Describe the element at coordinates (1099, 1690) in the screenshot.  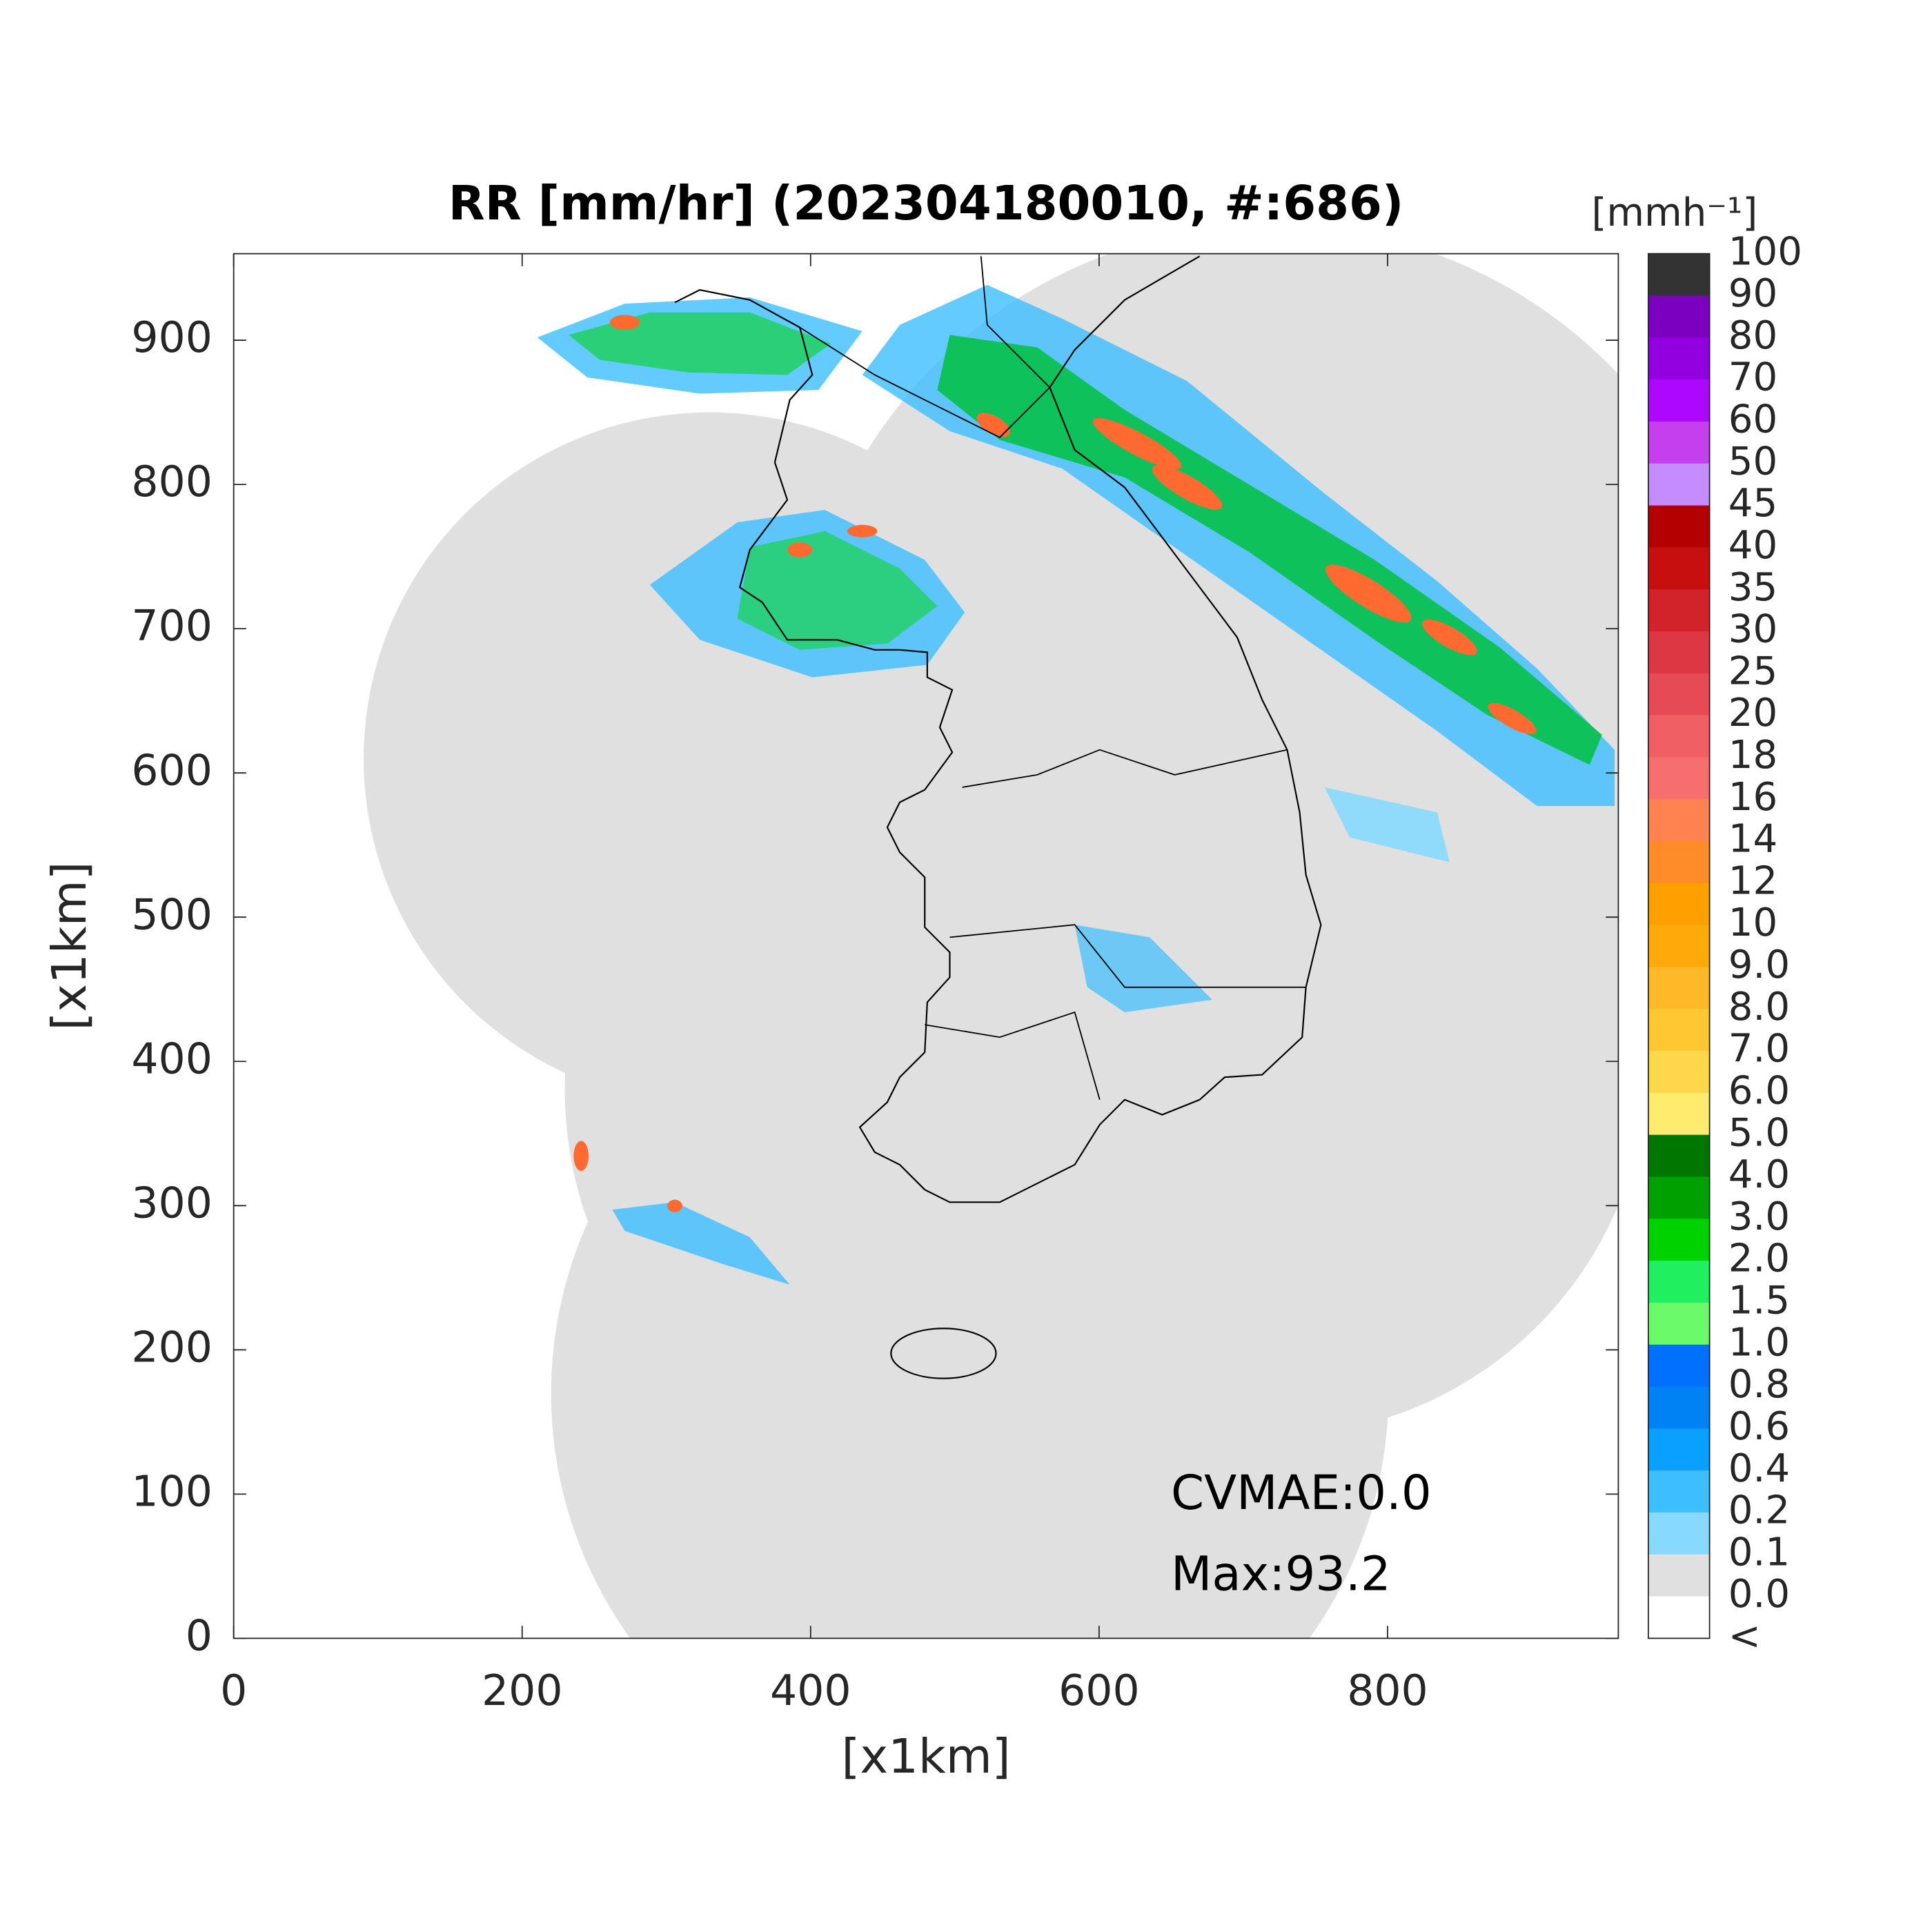
I see `x-tick-label: 600` at that location.